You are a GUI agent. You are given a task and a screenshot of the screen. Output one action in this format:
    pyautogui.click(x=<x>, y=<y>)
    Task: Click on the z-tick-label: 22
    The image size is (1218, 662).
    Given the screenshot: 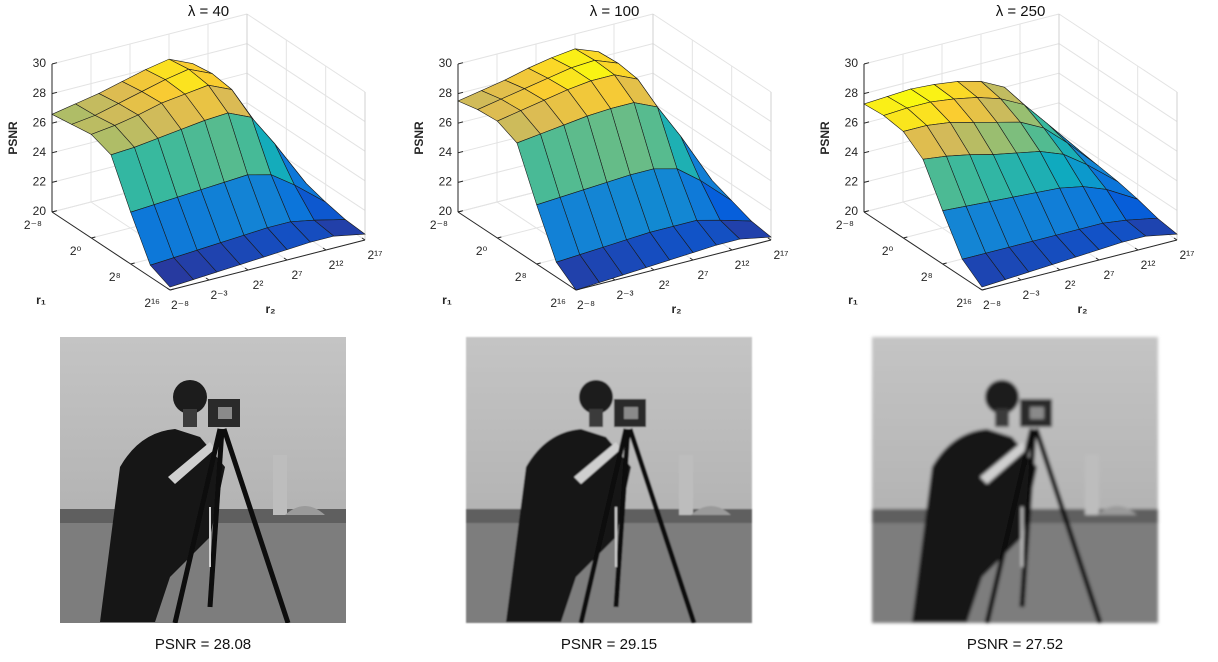 What is the action you would take?
    pyautogui.click(x=446, y=182)
    